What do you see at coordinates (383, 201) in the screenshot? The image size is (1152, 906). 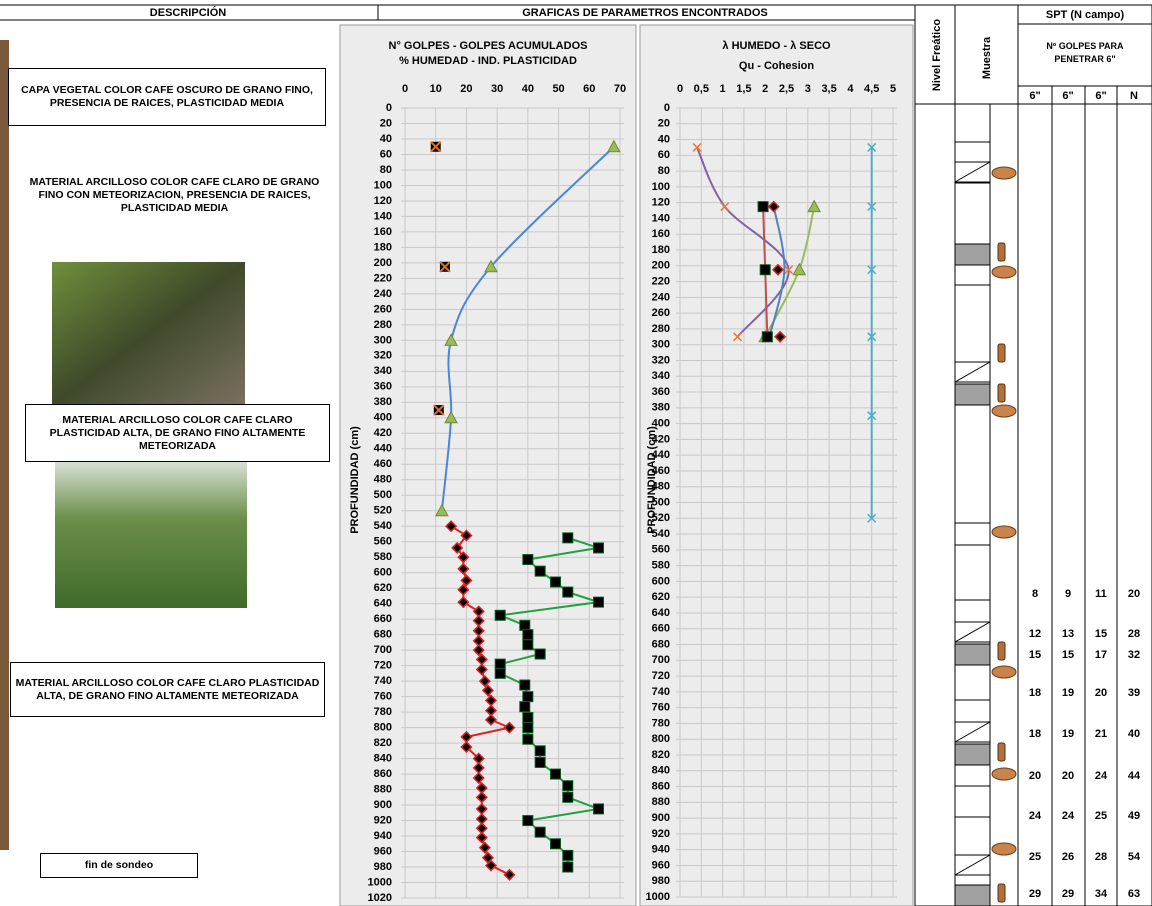 I see `y-tick-label: 120` at bounding box center [383, 201].